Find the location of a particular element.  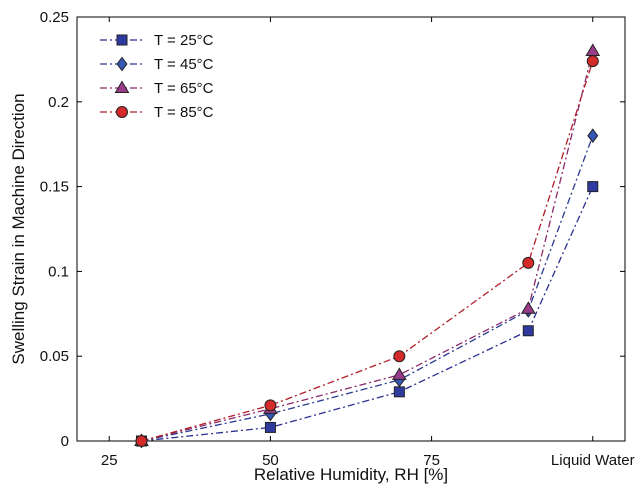

x-tick-label: 25 is located at coordinates (109, 460).